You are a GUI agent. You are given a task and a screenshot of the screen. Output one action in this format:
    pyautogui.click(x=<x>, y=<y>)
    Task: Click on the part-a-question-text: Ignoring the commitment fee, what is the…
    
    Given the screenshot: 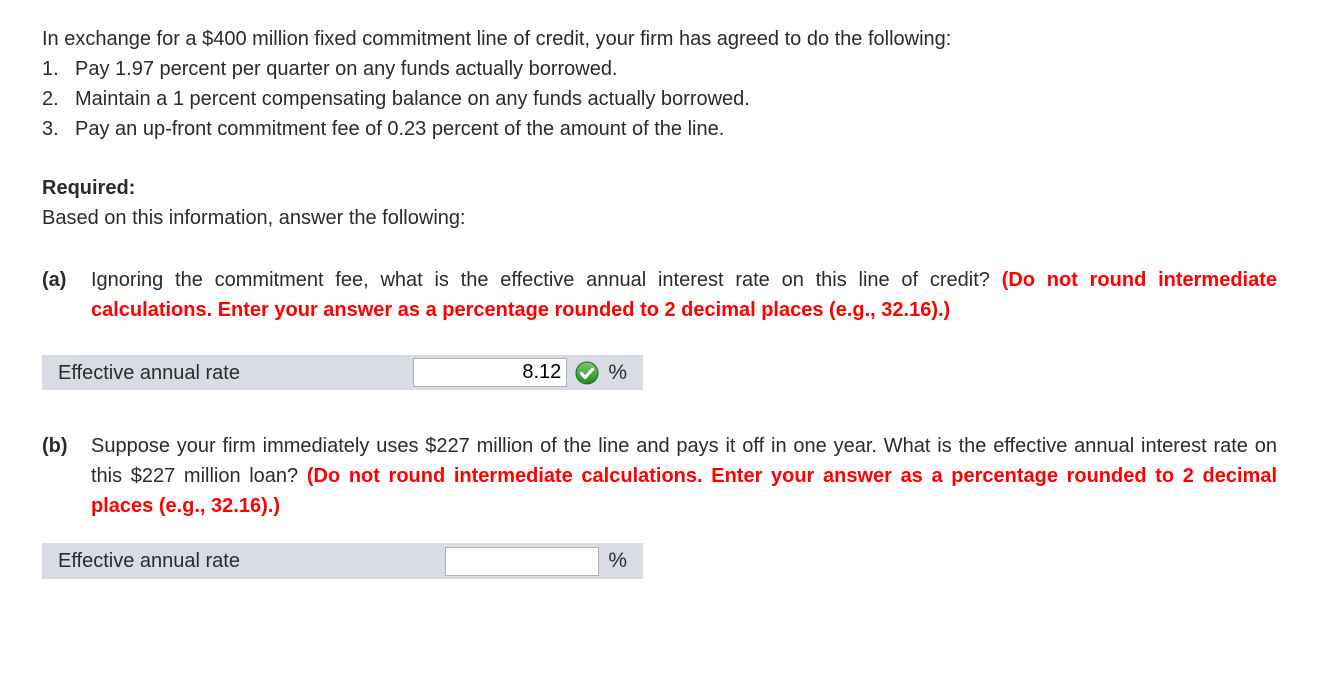 What is the action you would take?
    pyautogui.click(x=540, y=280)
    